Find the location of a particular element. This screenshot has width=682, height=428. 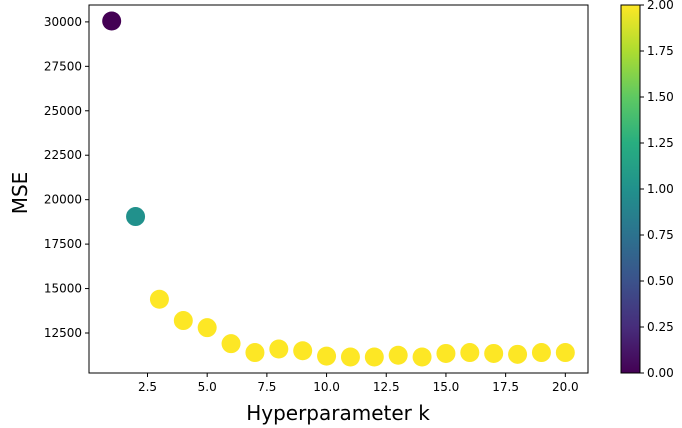

colorbar-tick-label: 0.00 is located at coordinates (660, 373).